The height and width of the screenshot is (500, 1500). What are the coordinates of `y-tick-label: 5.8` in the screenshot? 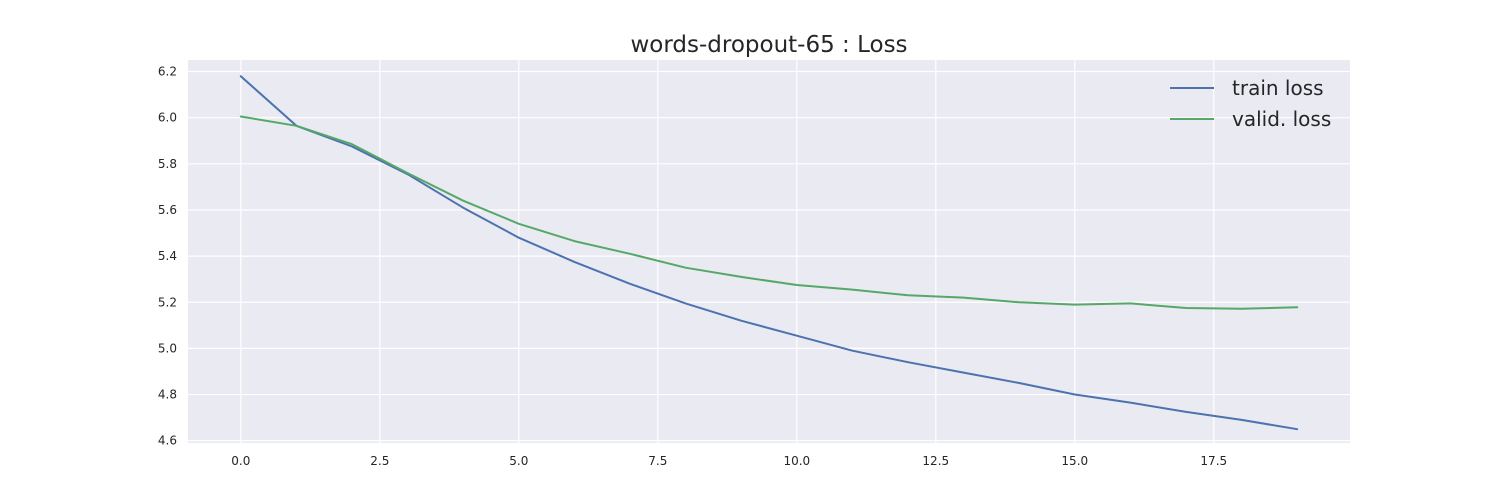 It's located at (167, 164).